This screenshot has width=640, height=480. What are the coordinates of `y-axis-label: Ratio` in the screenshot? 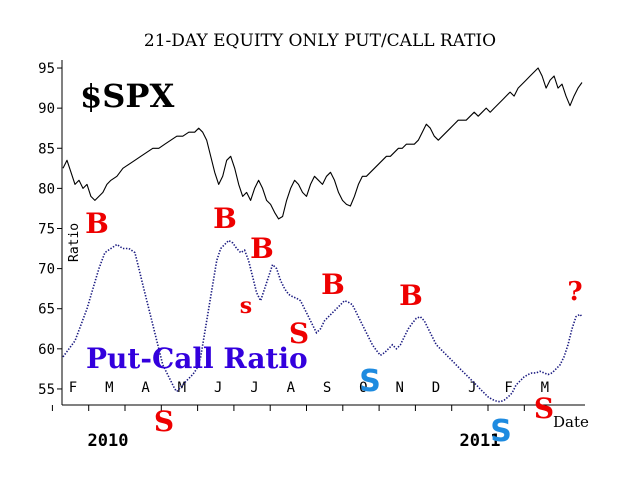 It's located at (74, 242).